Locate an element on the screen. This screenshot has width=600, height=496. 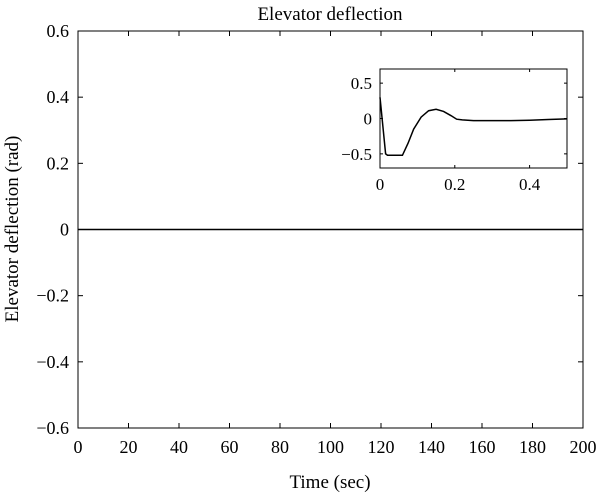
main-y-tick-label: −0.6 is located at coordinates (52, 428).